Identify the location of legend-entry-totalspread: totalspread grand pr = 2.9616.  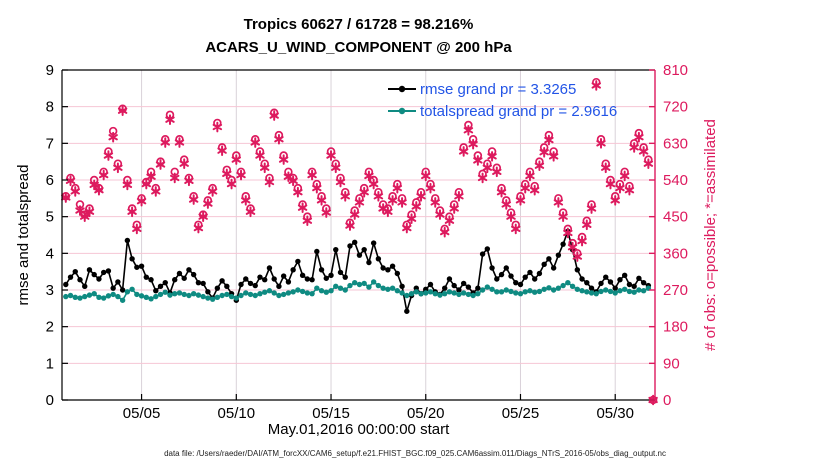
(502, 111).